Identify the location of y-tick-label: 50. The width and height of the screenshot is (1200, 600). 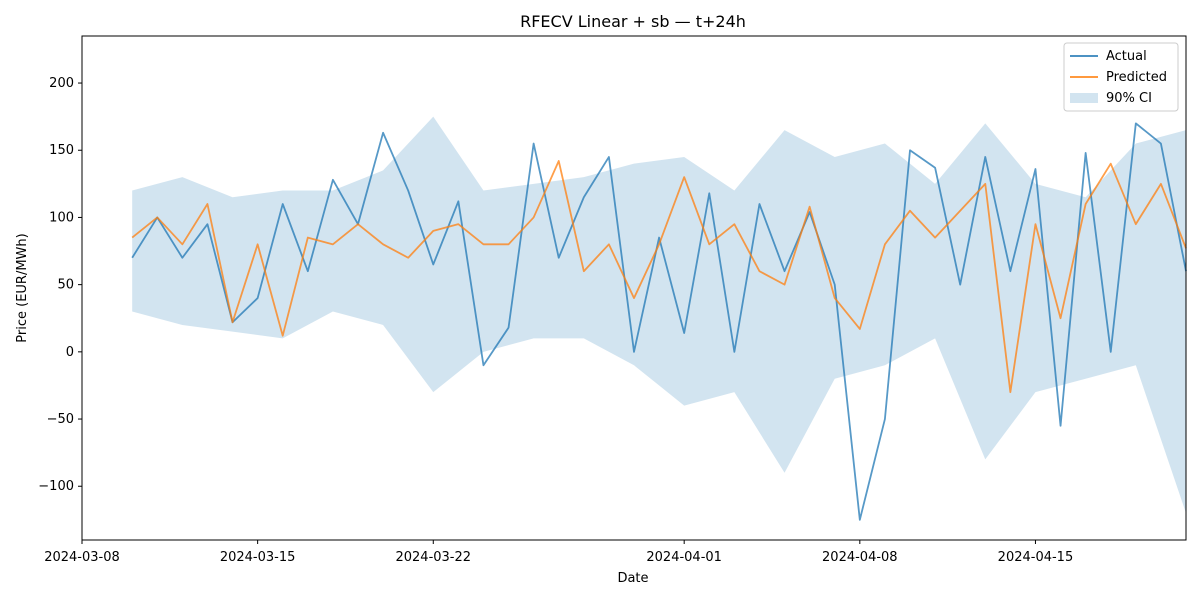
(65, 285).